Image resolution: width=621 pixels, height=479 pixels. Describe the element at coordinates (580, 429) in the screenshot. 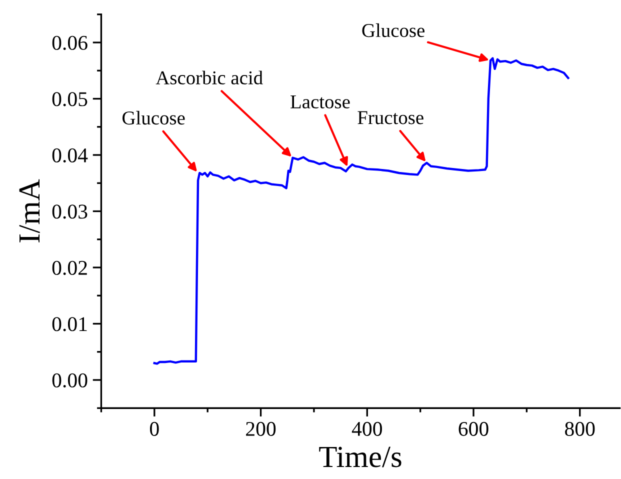

I see `x-tick-label: 800` at that location.